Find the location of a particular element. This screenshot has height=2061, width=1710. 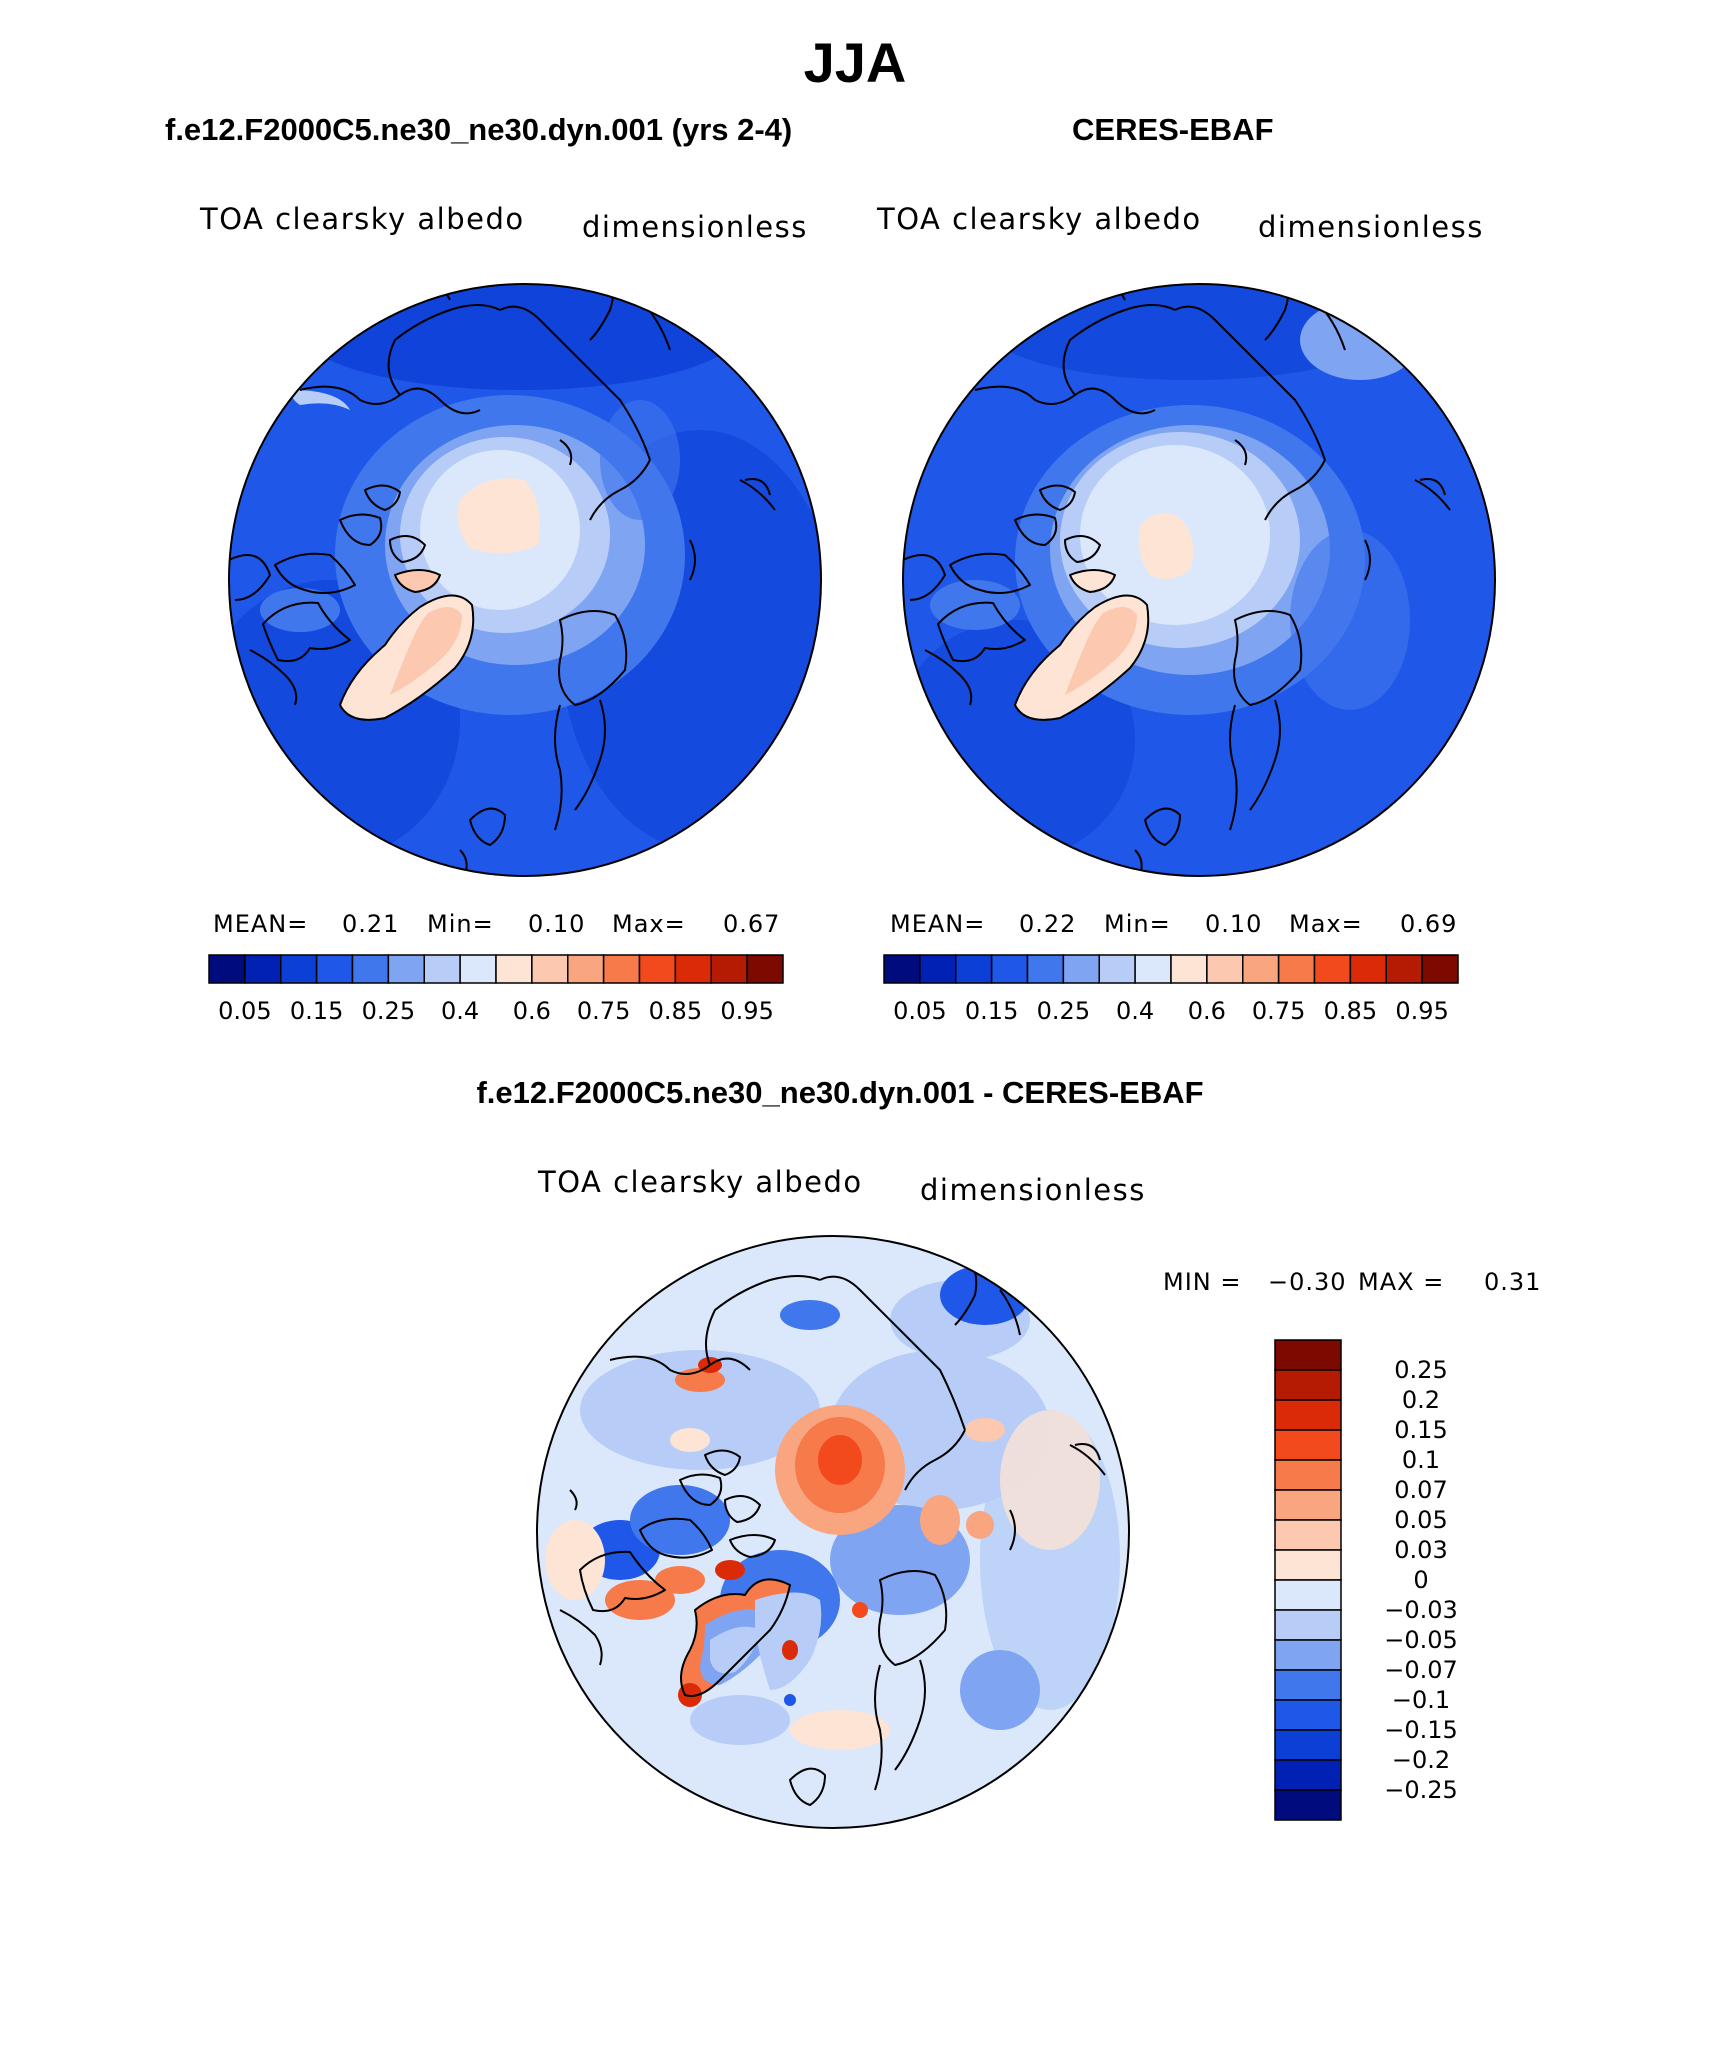

panel1-units-label: dimensionless is located at coordinates (695, 227).